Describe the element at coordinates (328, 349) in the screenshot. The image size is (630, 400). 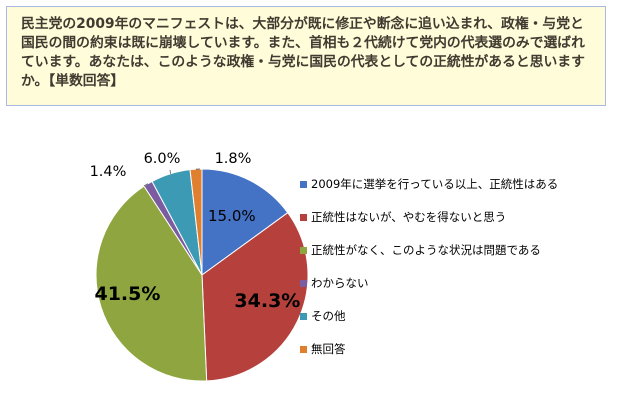
I see `legend-label: 無回答` at that location.